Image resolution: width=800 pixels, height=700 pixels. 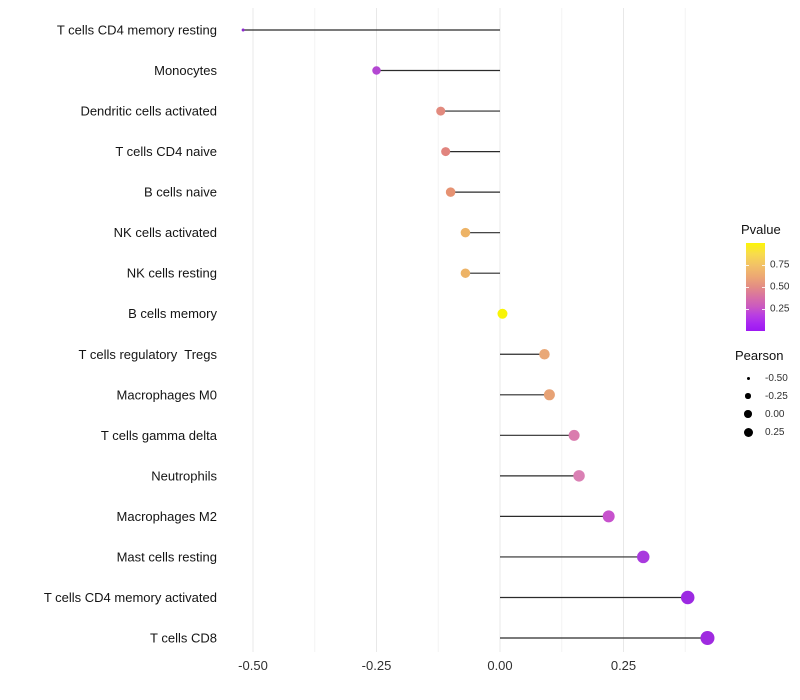 I want to click on category-label: Neutrophils, so click(x=184, y=475).